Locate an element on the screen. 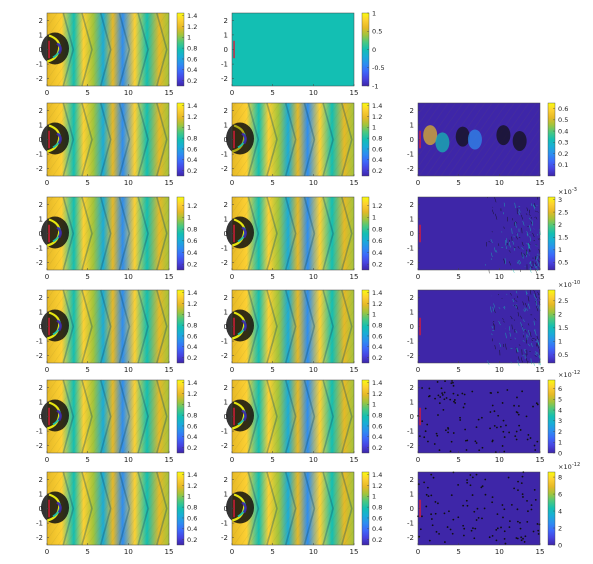  colorbar-tick-label: 0.2 is located at coordinates (192, 358).